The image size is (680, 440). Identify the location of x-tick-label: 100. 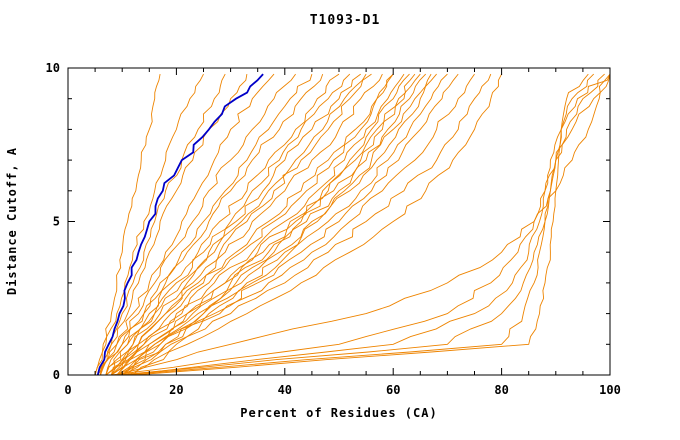
(610, 390).